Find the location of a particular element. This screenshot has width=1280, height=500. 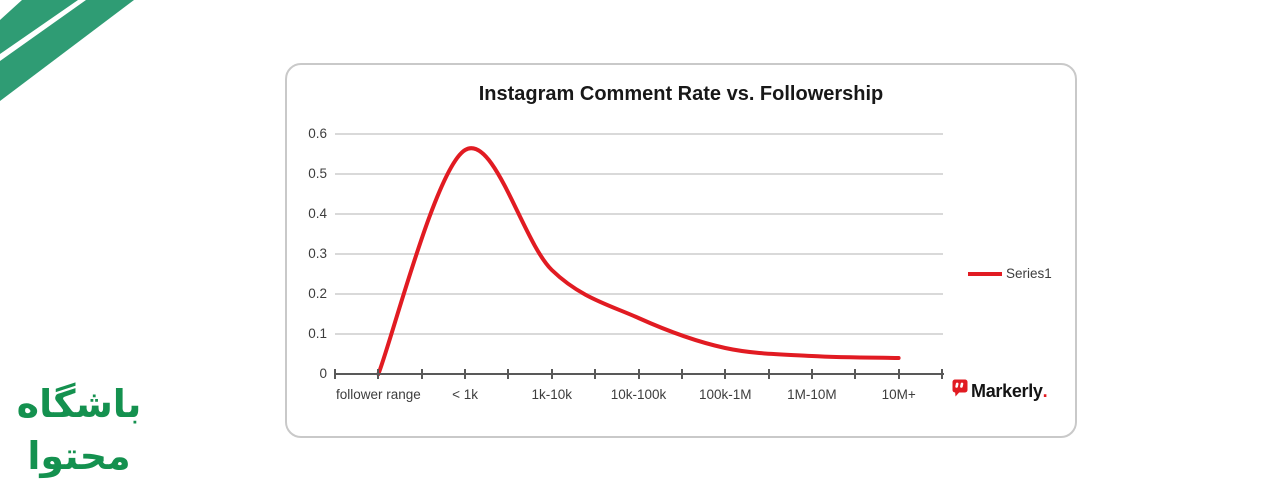

x-axis-label: 1M-10M is located at coordinates (812, 394).